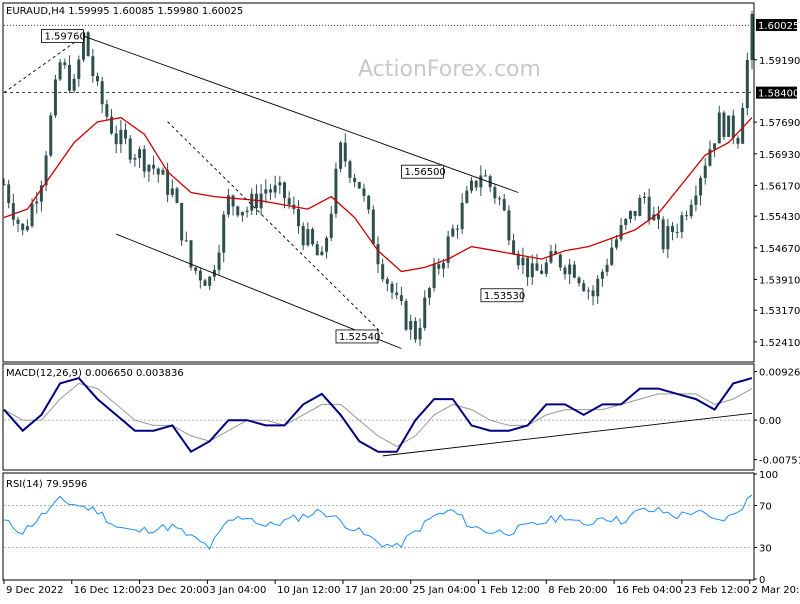 This screenshot has width=800, height=604. I want to click on price-tick-10: 1.52410, so click(779, 343).